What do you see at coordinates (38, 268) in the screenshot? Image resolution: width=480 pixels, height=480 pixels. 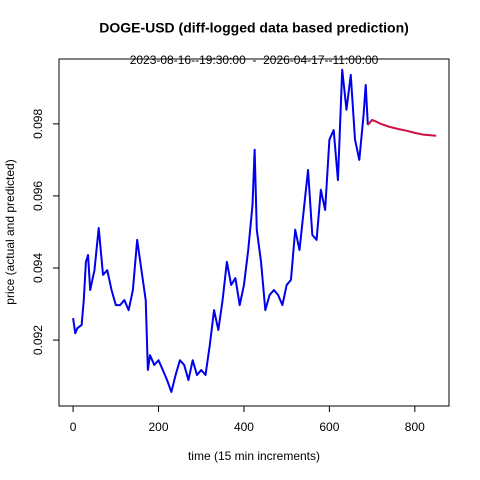 I see `y-tick-label: 0.094` at bounding box center [38, 268].